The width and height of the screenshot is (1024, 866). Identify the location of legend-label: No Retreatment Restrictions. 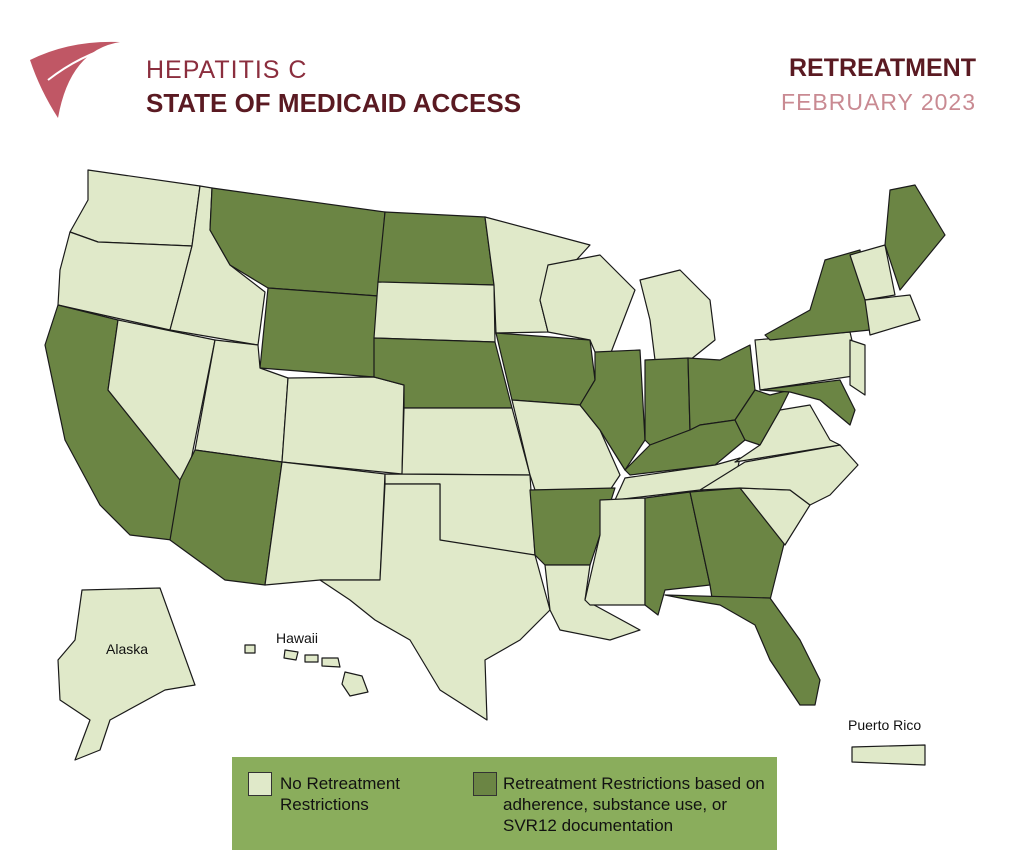
(340, 794).